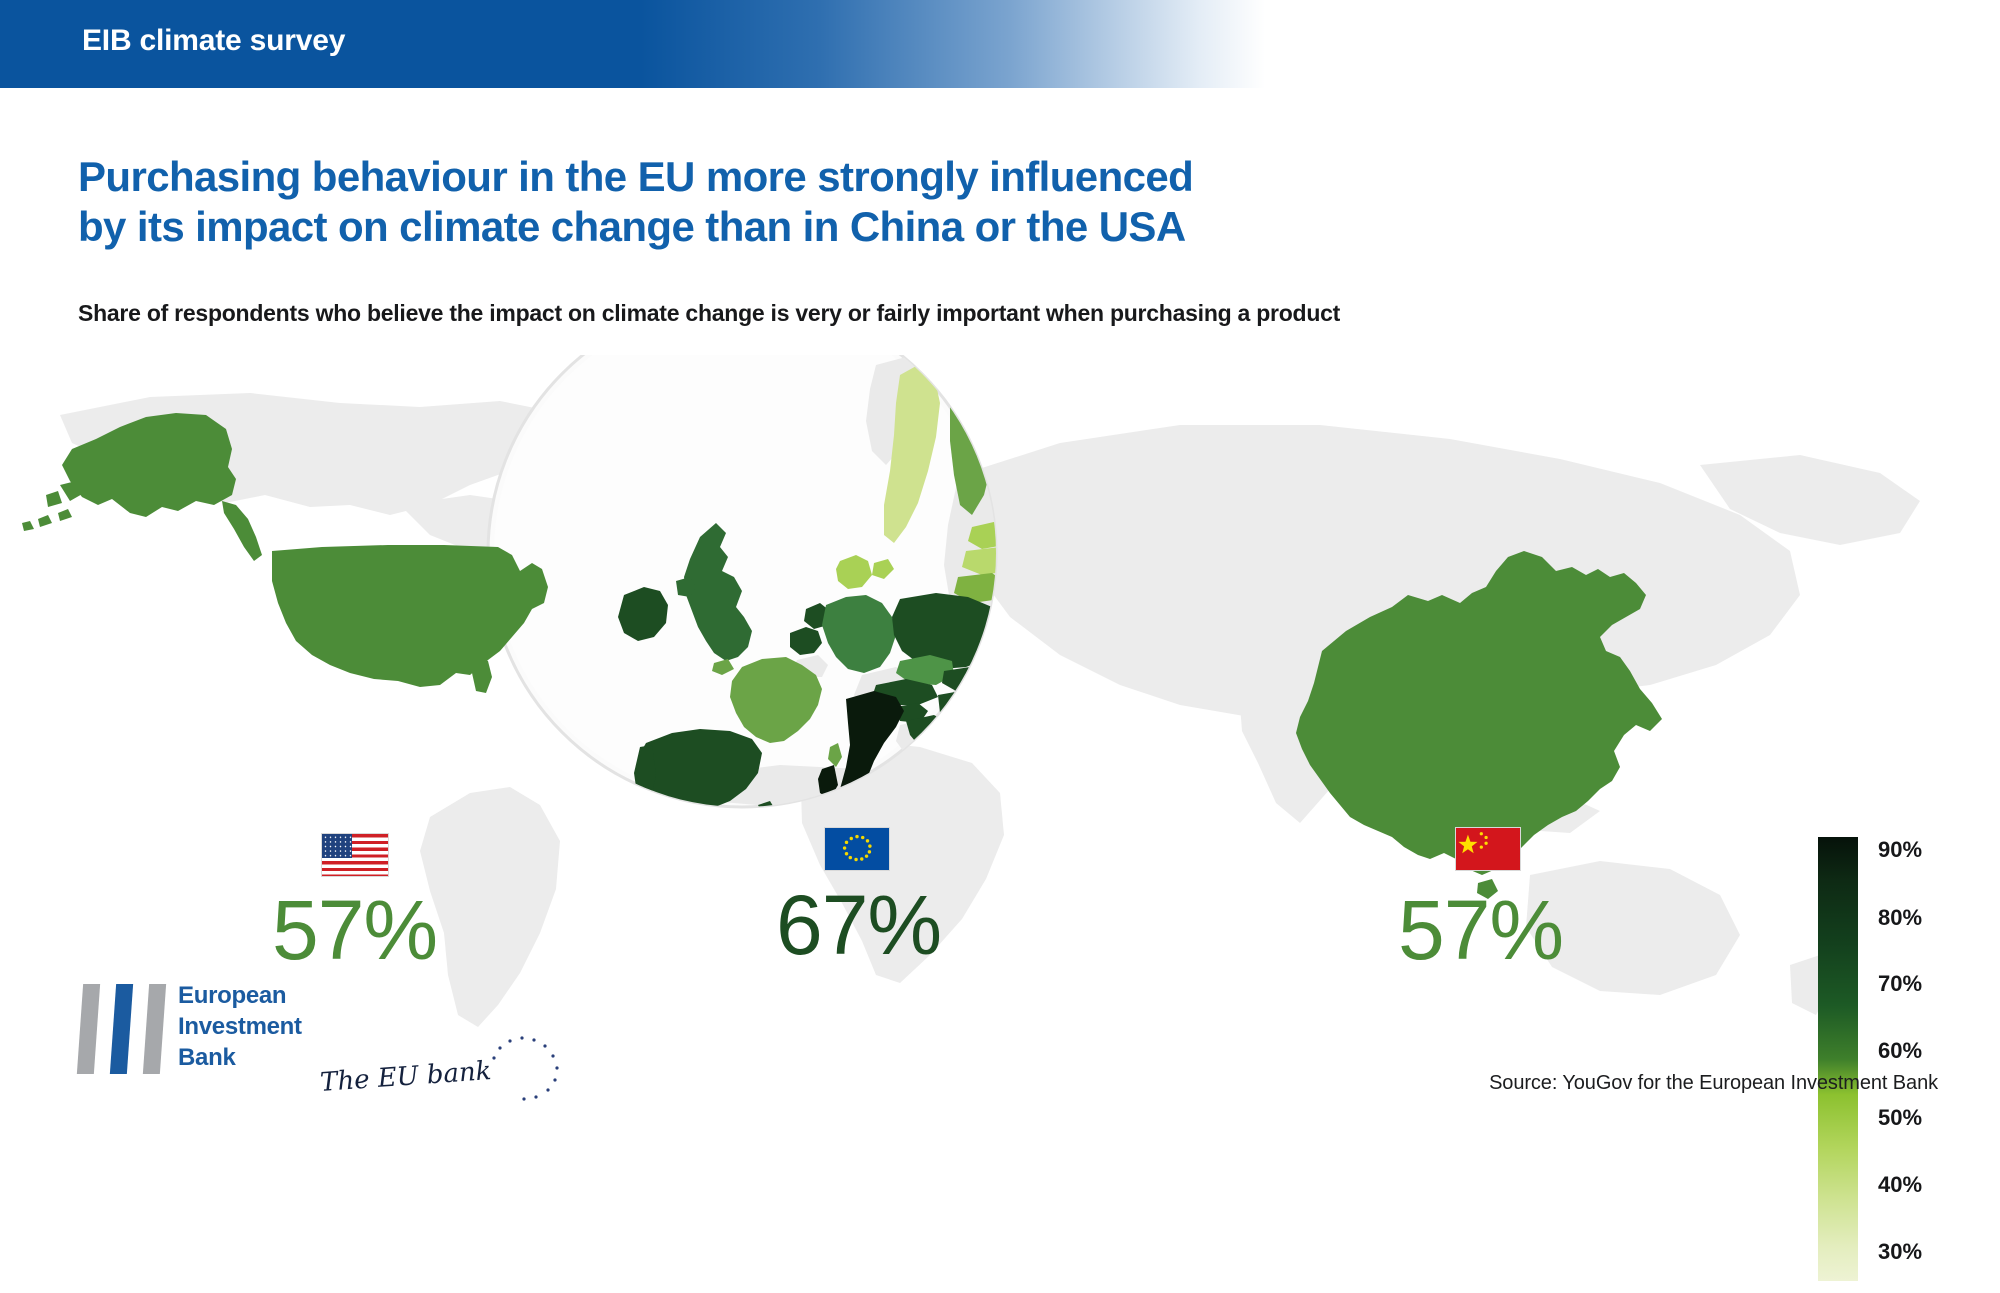 This screenshot has height=1293, width=2000. I want to click on eib-logo: European Investment Bank The EU bank, so click(317, 1040).